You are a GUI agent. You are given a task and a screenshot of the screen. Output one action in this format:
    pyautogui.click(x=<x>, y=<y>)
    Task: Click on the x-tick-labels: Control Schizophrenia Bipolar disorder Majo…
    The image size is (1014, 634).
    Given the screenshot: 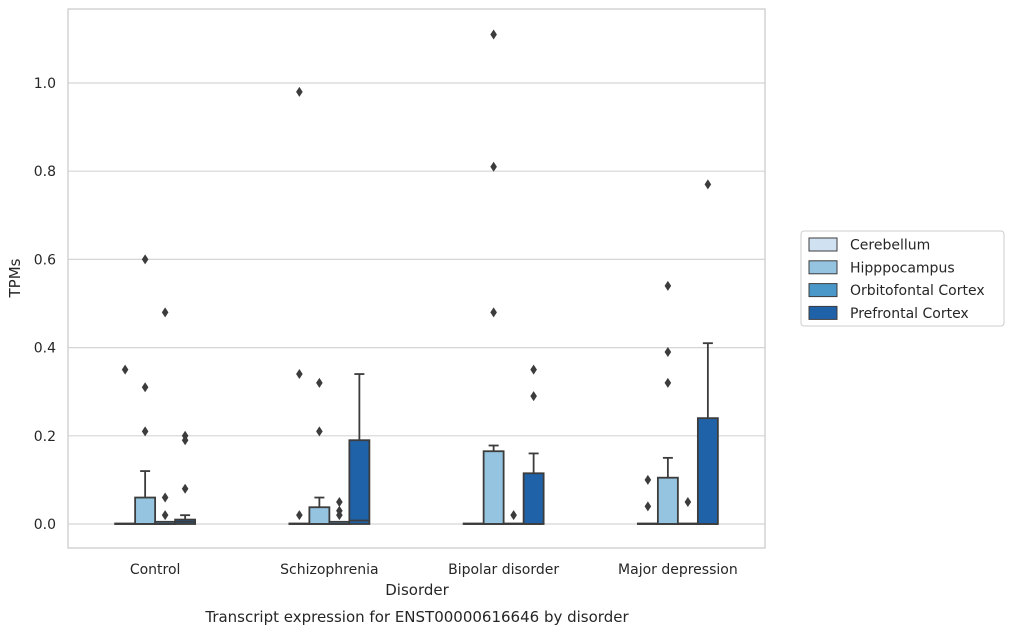 What is the action you would take?
    pyautogui.click(x=434, y=570)
    